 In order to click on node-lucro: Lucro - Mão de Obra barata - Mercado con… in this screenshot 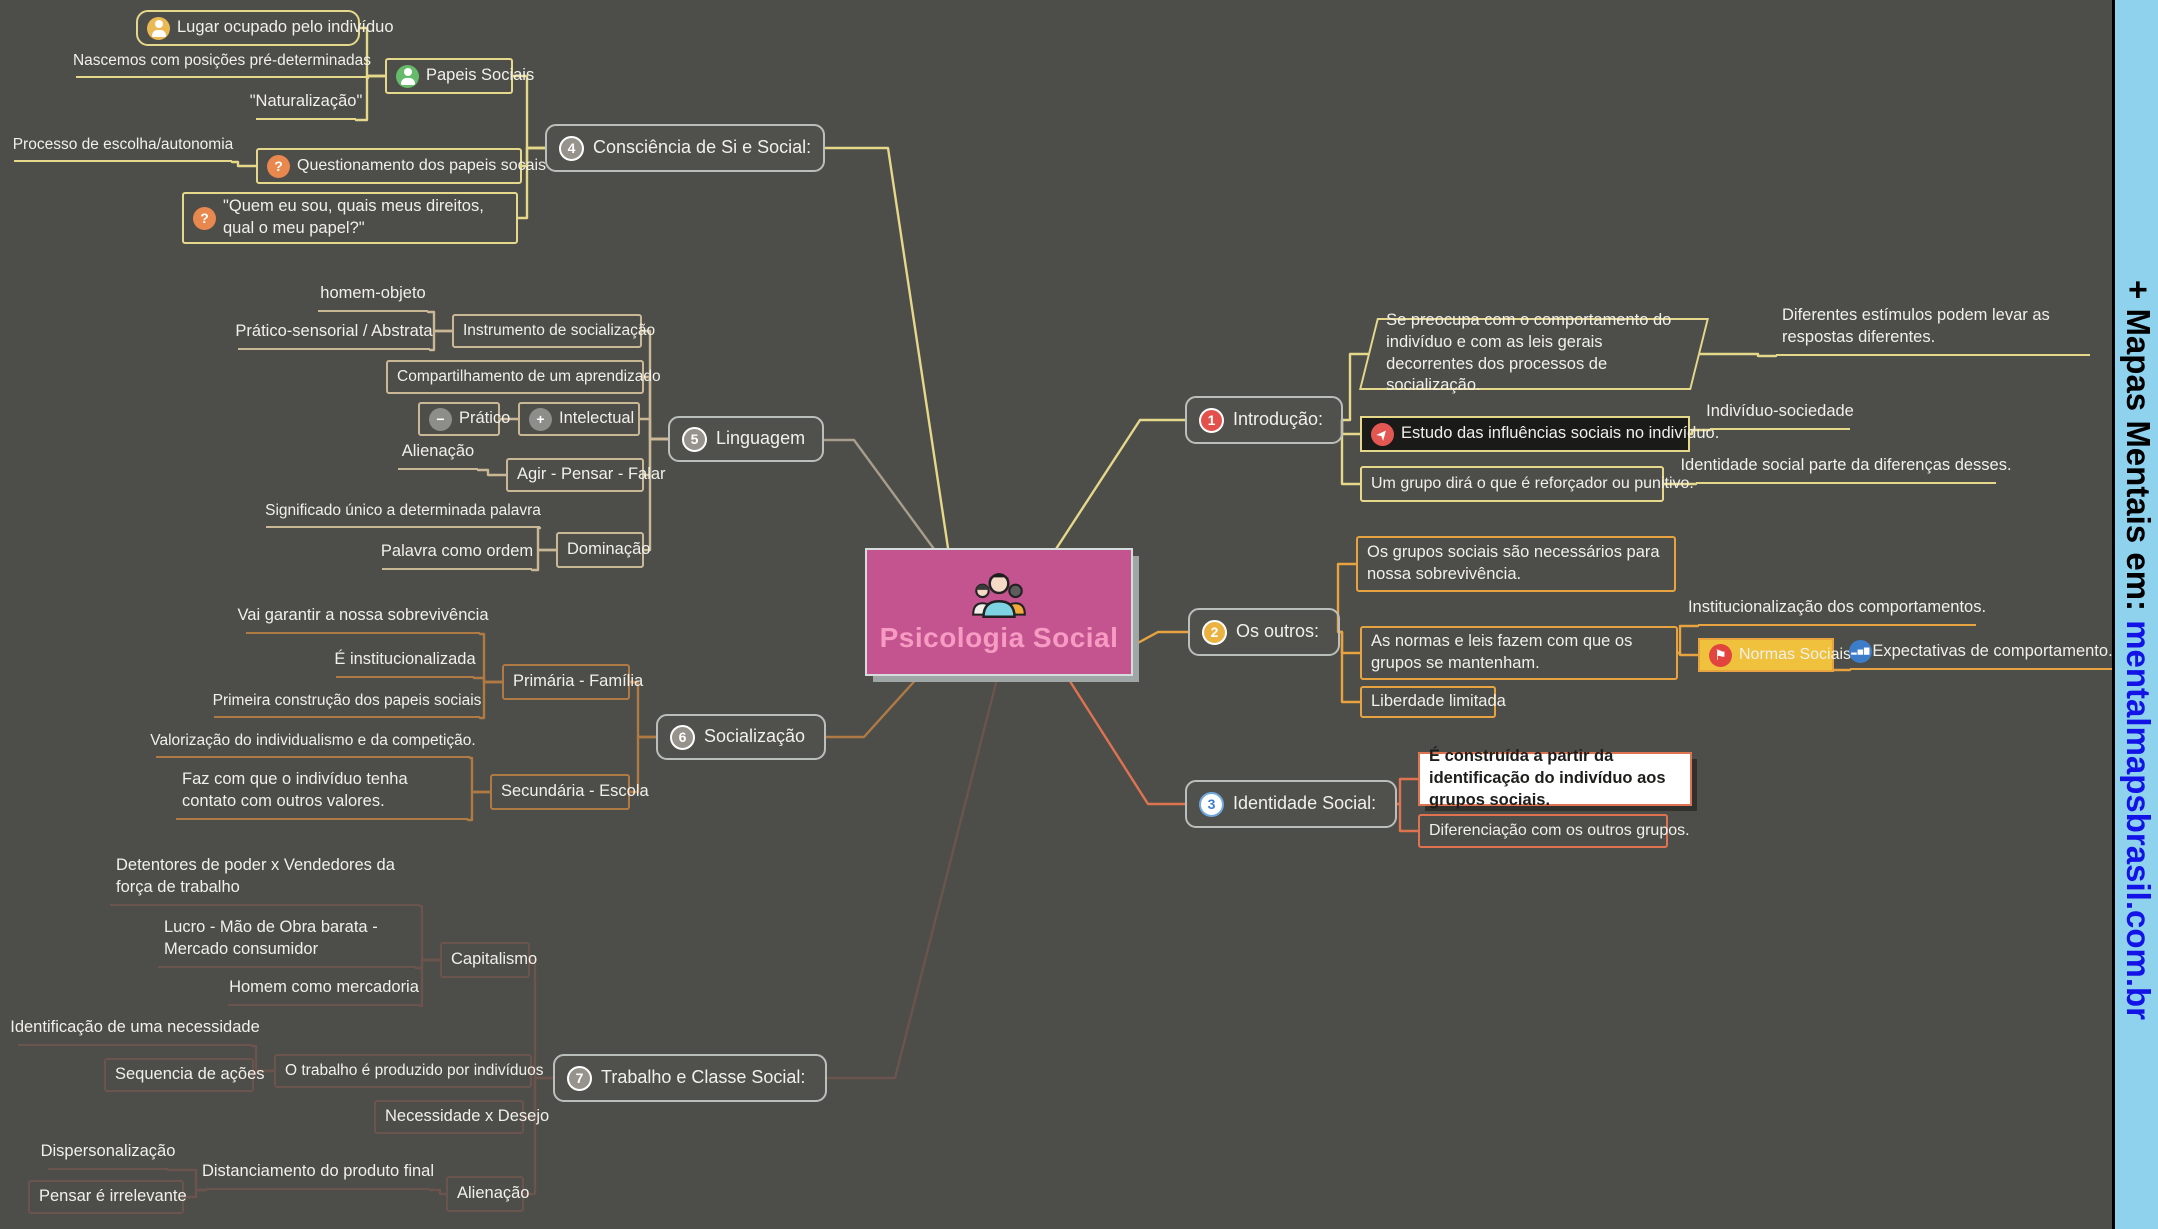, I will do `click(287, 943)`.